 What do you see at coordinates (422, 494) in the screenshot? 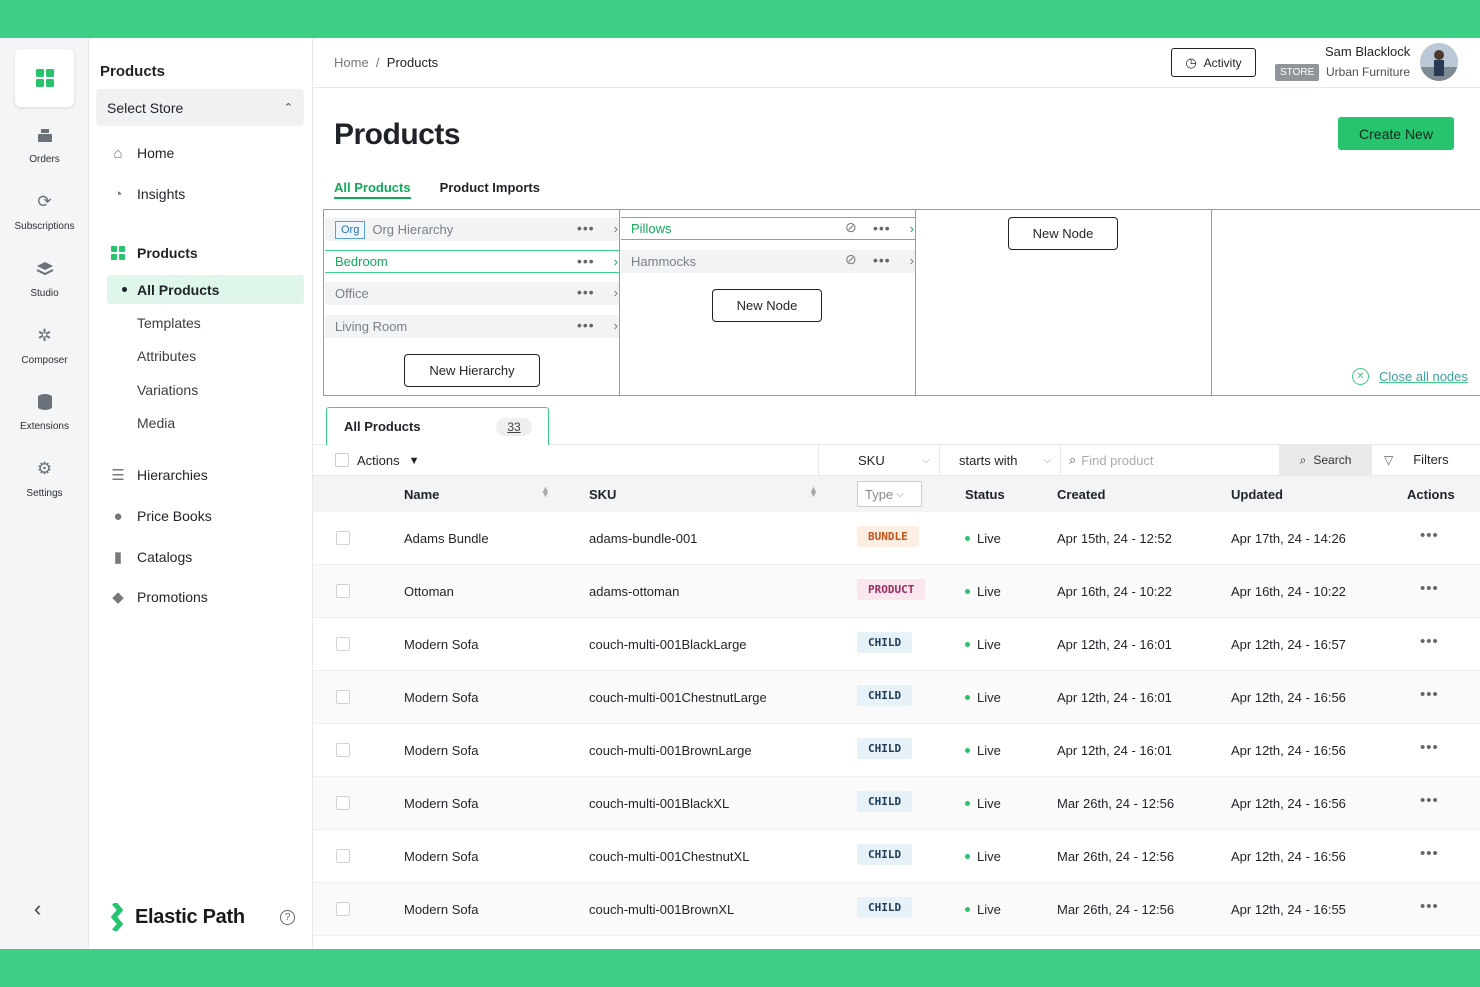
I see `column-header-name: Name` at bounding box center [422, 494].